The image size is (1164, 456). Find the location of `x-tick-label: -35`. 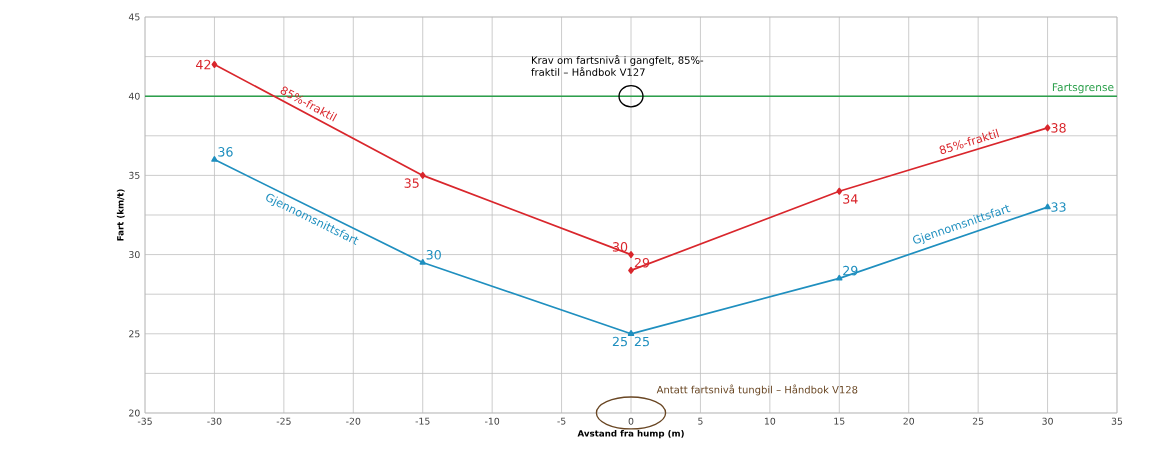

x-tick-label: -35 is located at coordinates (144, 421).